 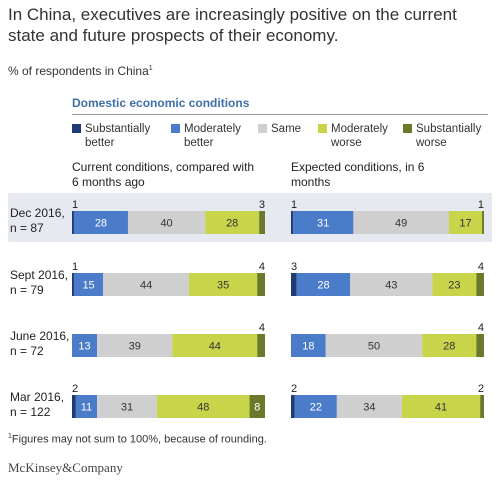 I want to click on data-label-expected-row3-moderately-better: 18, so click(x=308, y=347).